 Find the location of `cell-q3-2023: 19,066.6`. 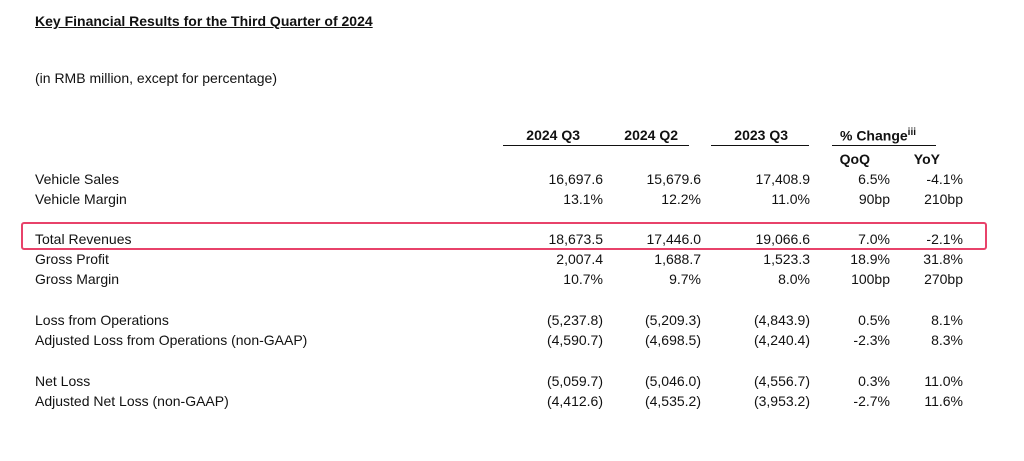

cell-q3-2023: 19,066.6 is located at coordinates (783, 239).